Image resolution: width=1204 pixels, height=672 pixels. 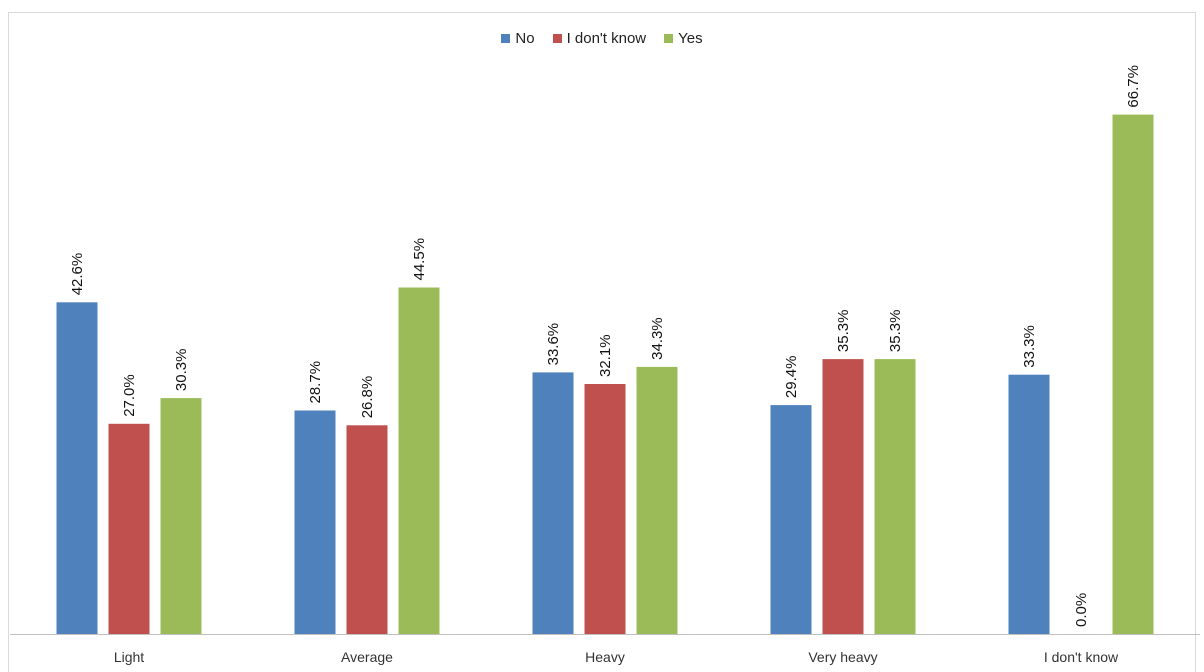 What do you see at coordinates (1029, 346) in the screenshot?
I see `data-label-4-0: 33.3%` at bounding box center [1029, 346].